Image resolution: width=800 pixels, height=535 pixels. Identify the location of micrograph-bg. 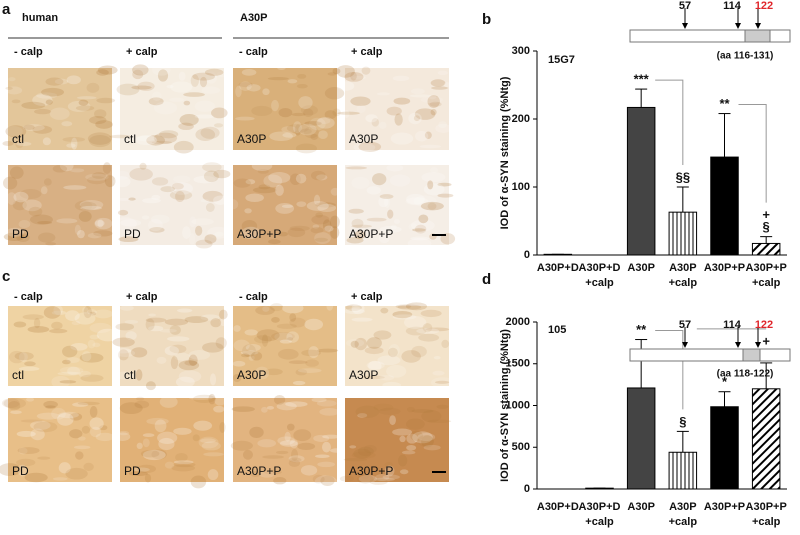
(172, 109).